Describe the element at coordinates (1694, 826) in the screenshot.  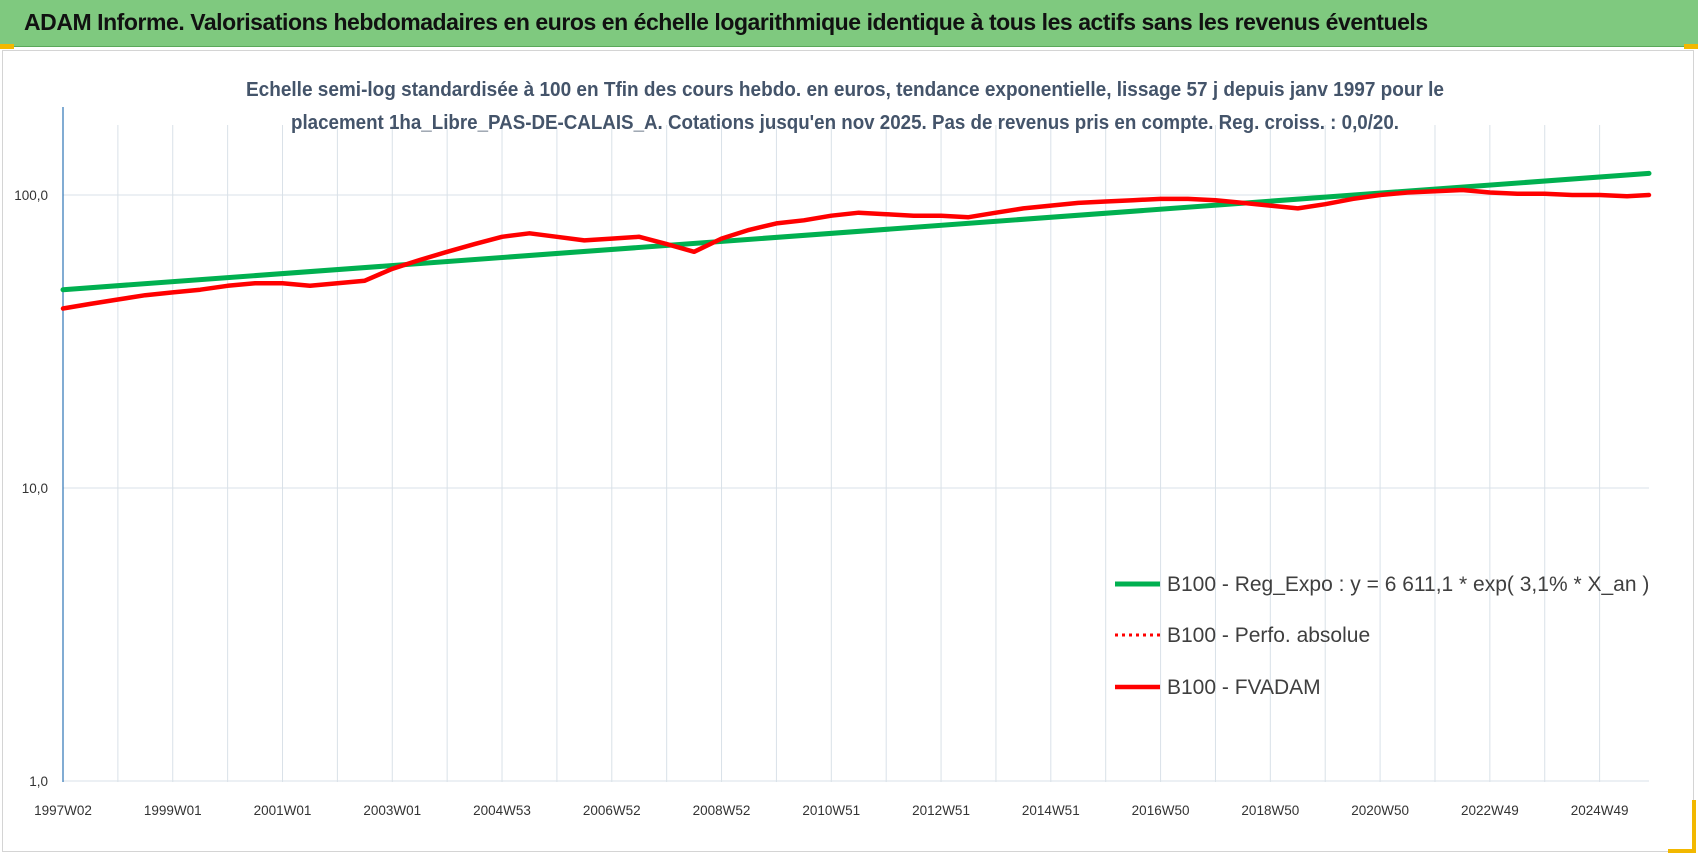
I see `corner-marker-bottom-right-v` at that location.